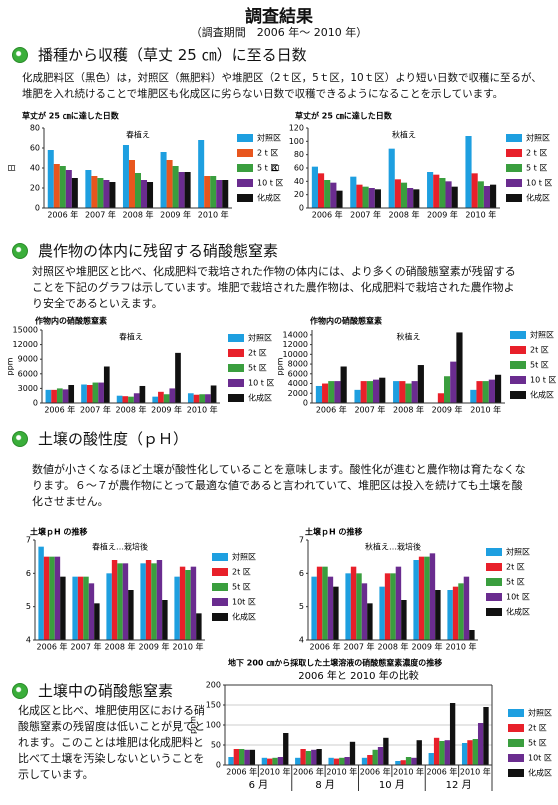 This screenshot has width=558, height=805. I want to click on x-tick-label: 2009 年, so click(427, 647).